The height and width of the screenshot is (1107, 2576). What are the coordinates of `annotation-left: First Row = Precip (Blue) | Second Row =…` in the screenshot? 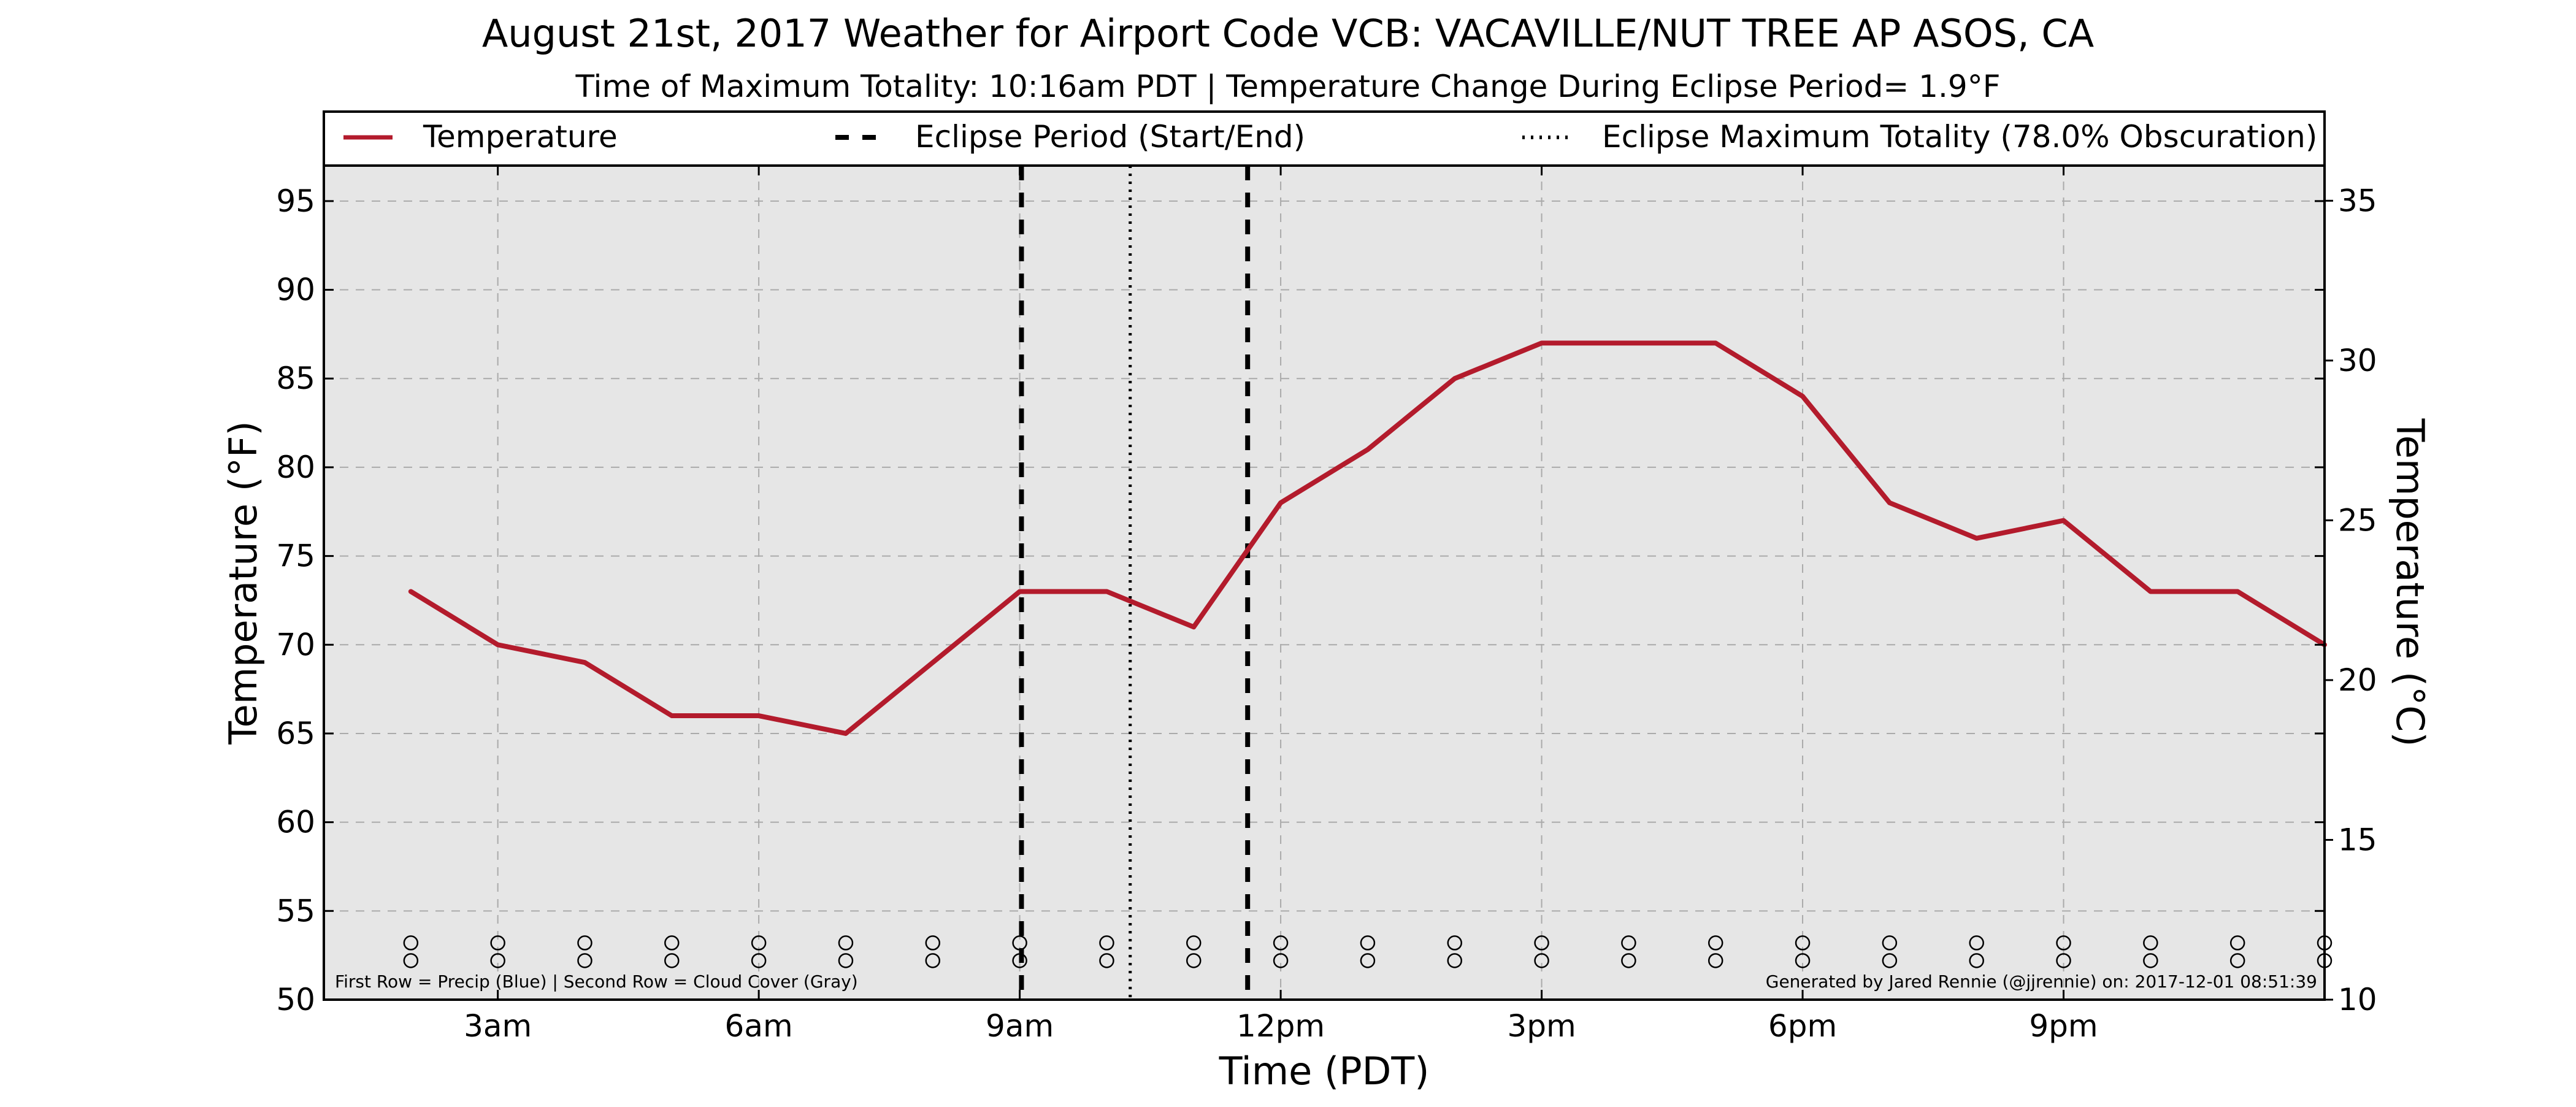 It's located at (596, 981).